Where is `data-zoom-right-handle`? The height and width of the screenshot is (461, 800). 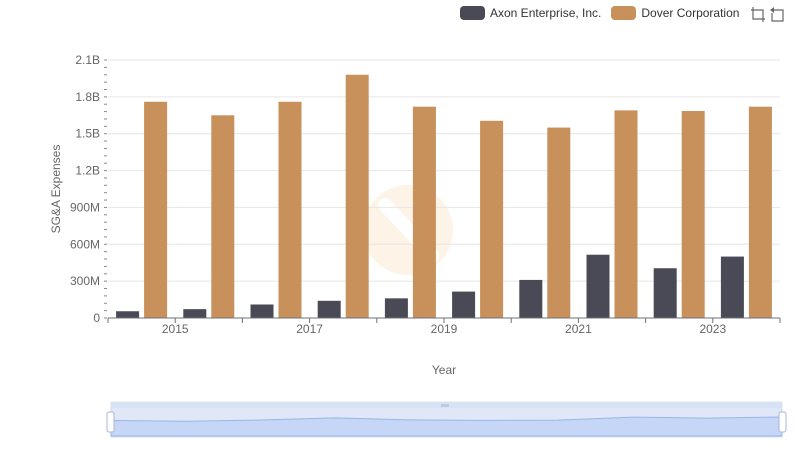
data-zoom-right-handle is located at coordinates (782, 422).